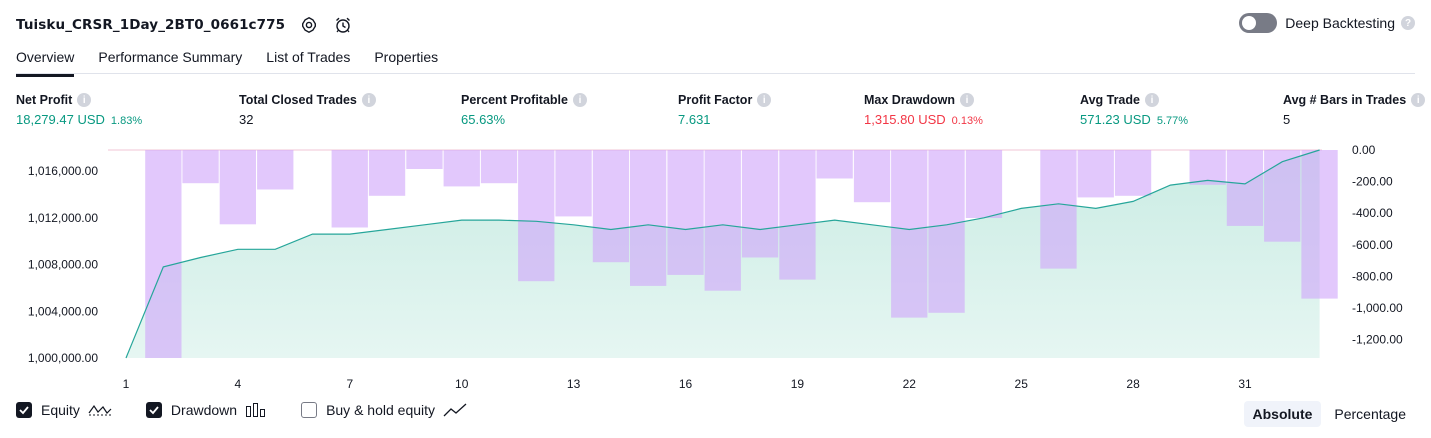 This screenshot has width=1431, height=438. Describe the element at coordinates (905, 119) in the screenshot. I see `metric-value: 1,315.80 USD` at that location.